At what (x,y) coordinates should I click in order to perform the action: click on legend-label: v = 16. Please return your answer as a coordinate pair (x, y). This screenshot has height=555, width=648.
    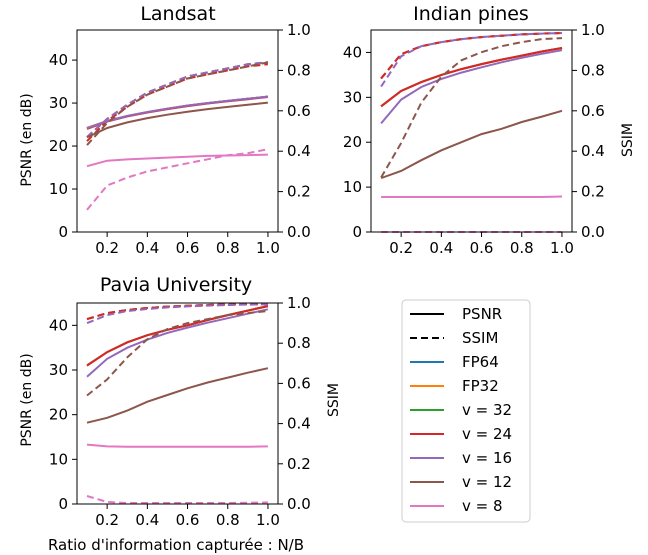
    Looking at the image, I should click on (487, 458).